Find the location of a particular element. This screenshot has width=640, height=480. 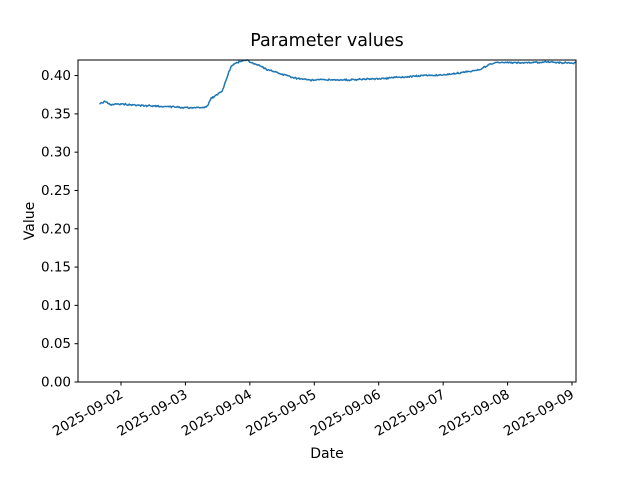

chart-title: Parameter values is located at coordinates (327, 41).